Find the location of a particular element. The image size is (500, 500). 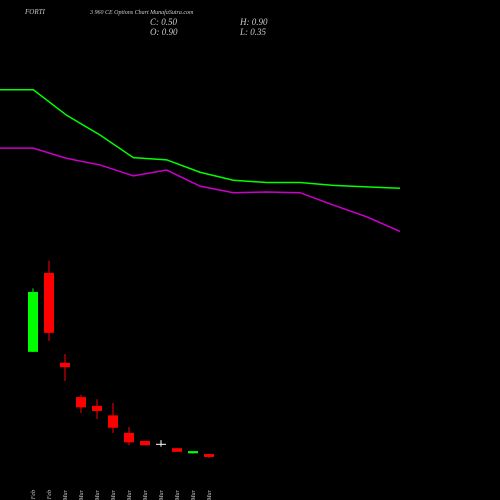

x-tick-label: 16 Mar is located at coordinates (210, 494).